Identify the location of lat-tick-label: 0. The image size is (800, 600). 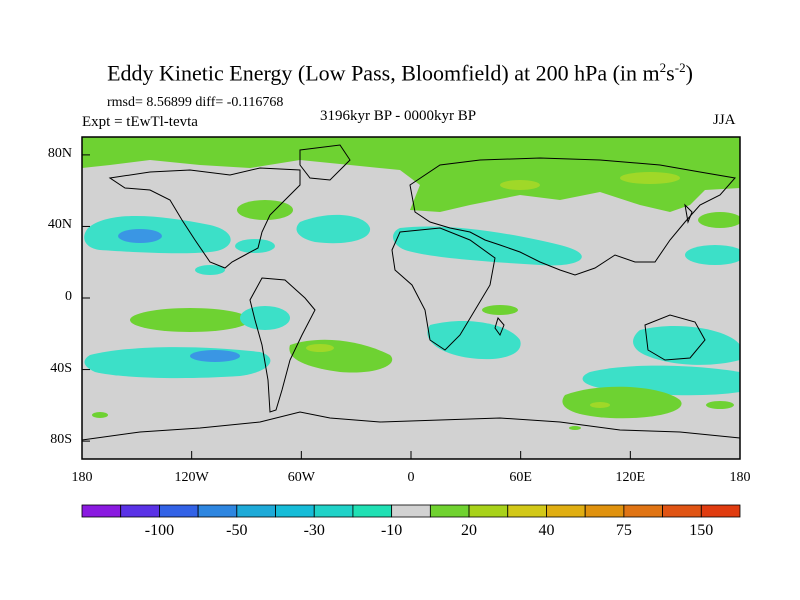
(68, 296).